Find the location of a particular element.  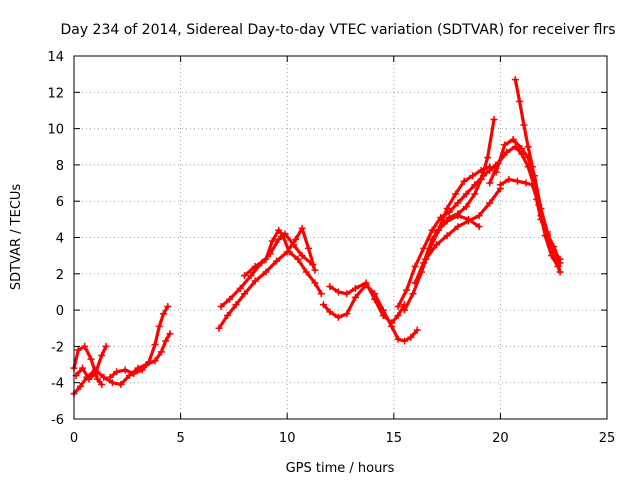

y-tick-label: -2 is located at coordinates (57, 347).